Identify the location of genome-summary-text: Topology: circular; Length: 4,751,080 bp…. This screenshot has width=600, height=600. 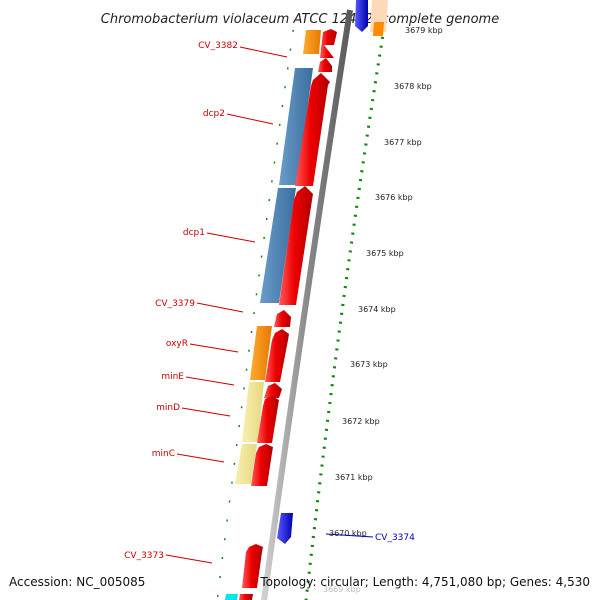
(424, 582).